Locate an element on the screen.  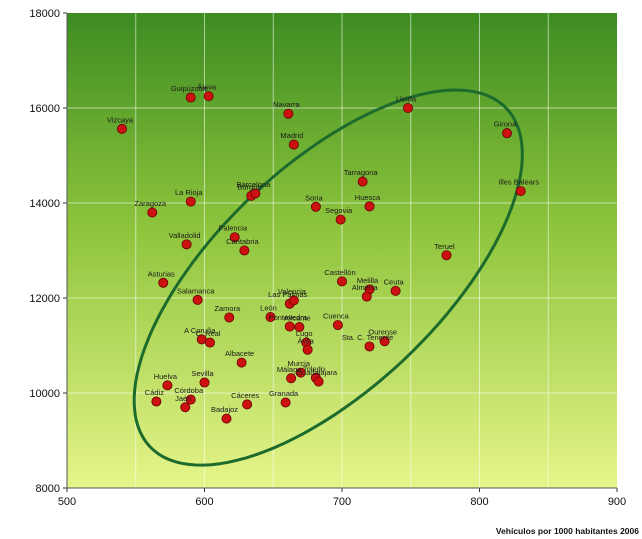
y-tick-label: 16000 is located at coordinates (44, 109).